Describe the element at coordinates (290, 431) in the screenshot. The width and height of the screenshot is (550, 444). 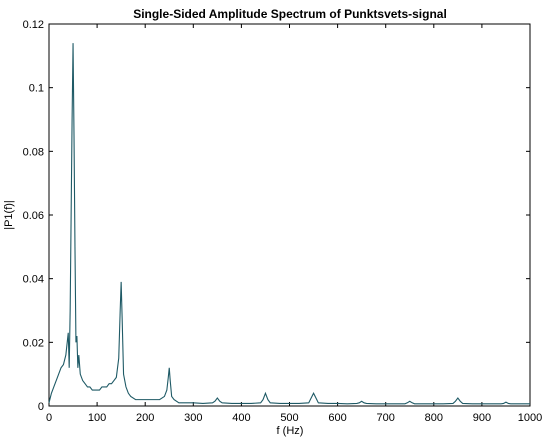
I see `x-axis-label: f (Hz)` at that location.